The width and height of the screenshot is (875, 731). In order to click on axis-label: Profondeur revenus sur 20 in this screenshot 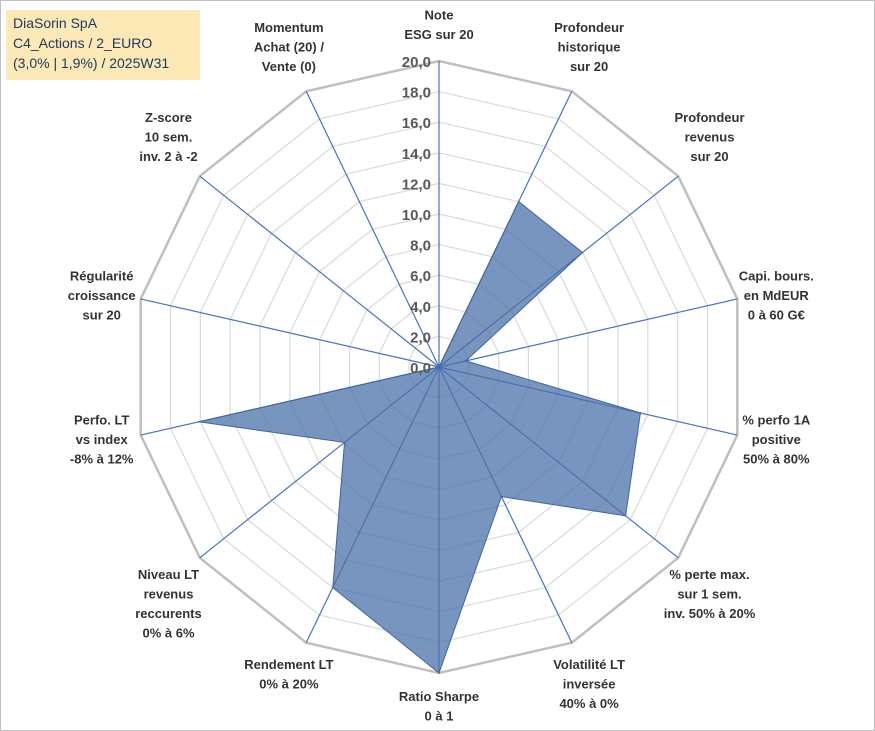, I will do `click(709, 137)`.